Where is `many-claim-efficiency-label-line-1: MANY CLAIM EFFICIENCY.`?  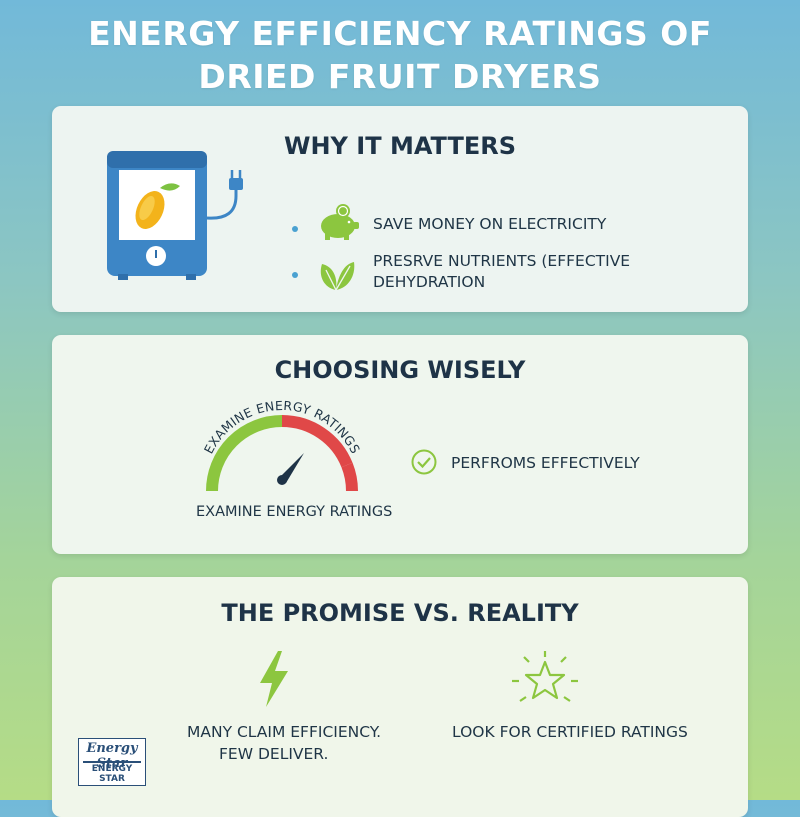
many-claim-efficiency-label-line-1: MANY CLAIM EFFICIENCY. is located at coordinates (284, 732).